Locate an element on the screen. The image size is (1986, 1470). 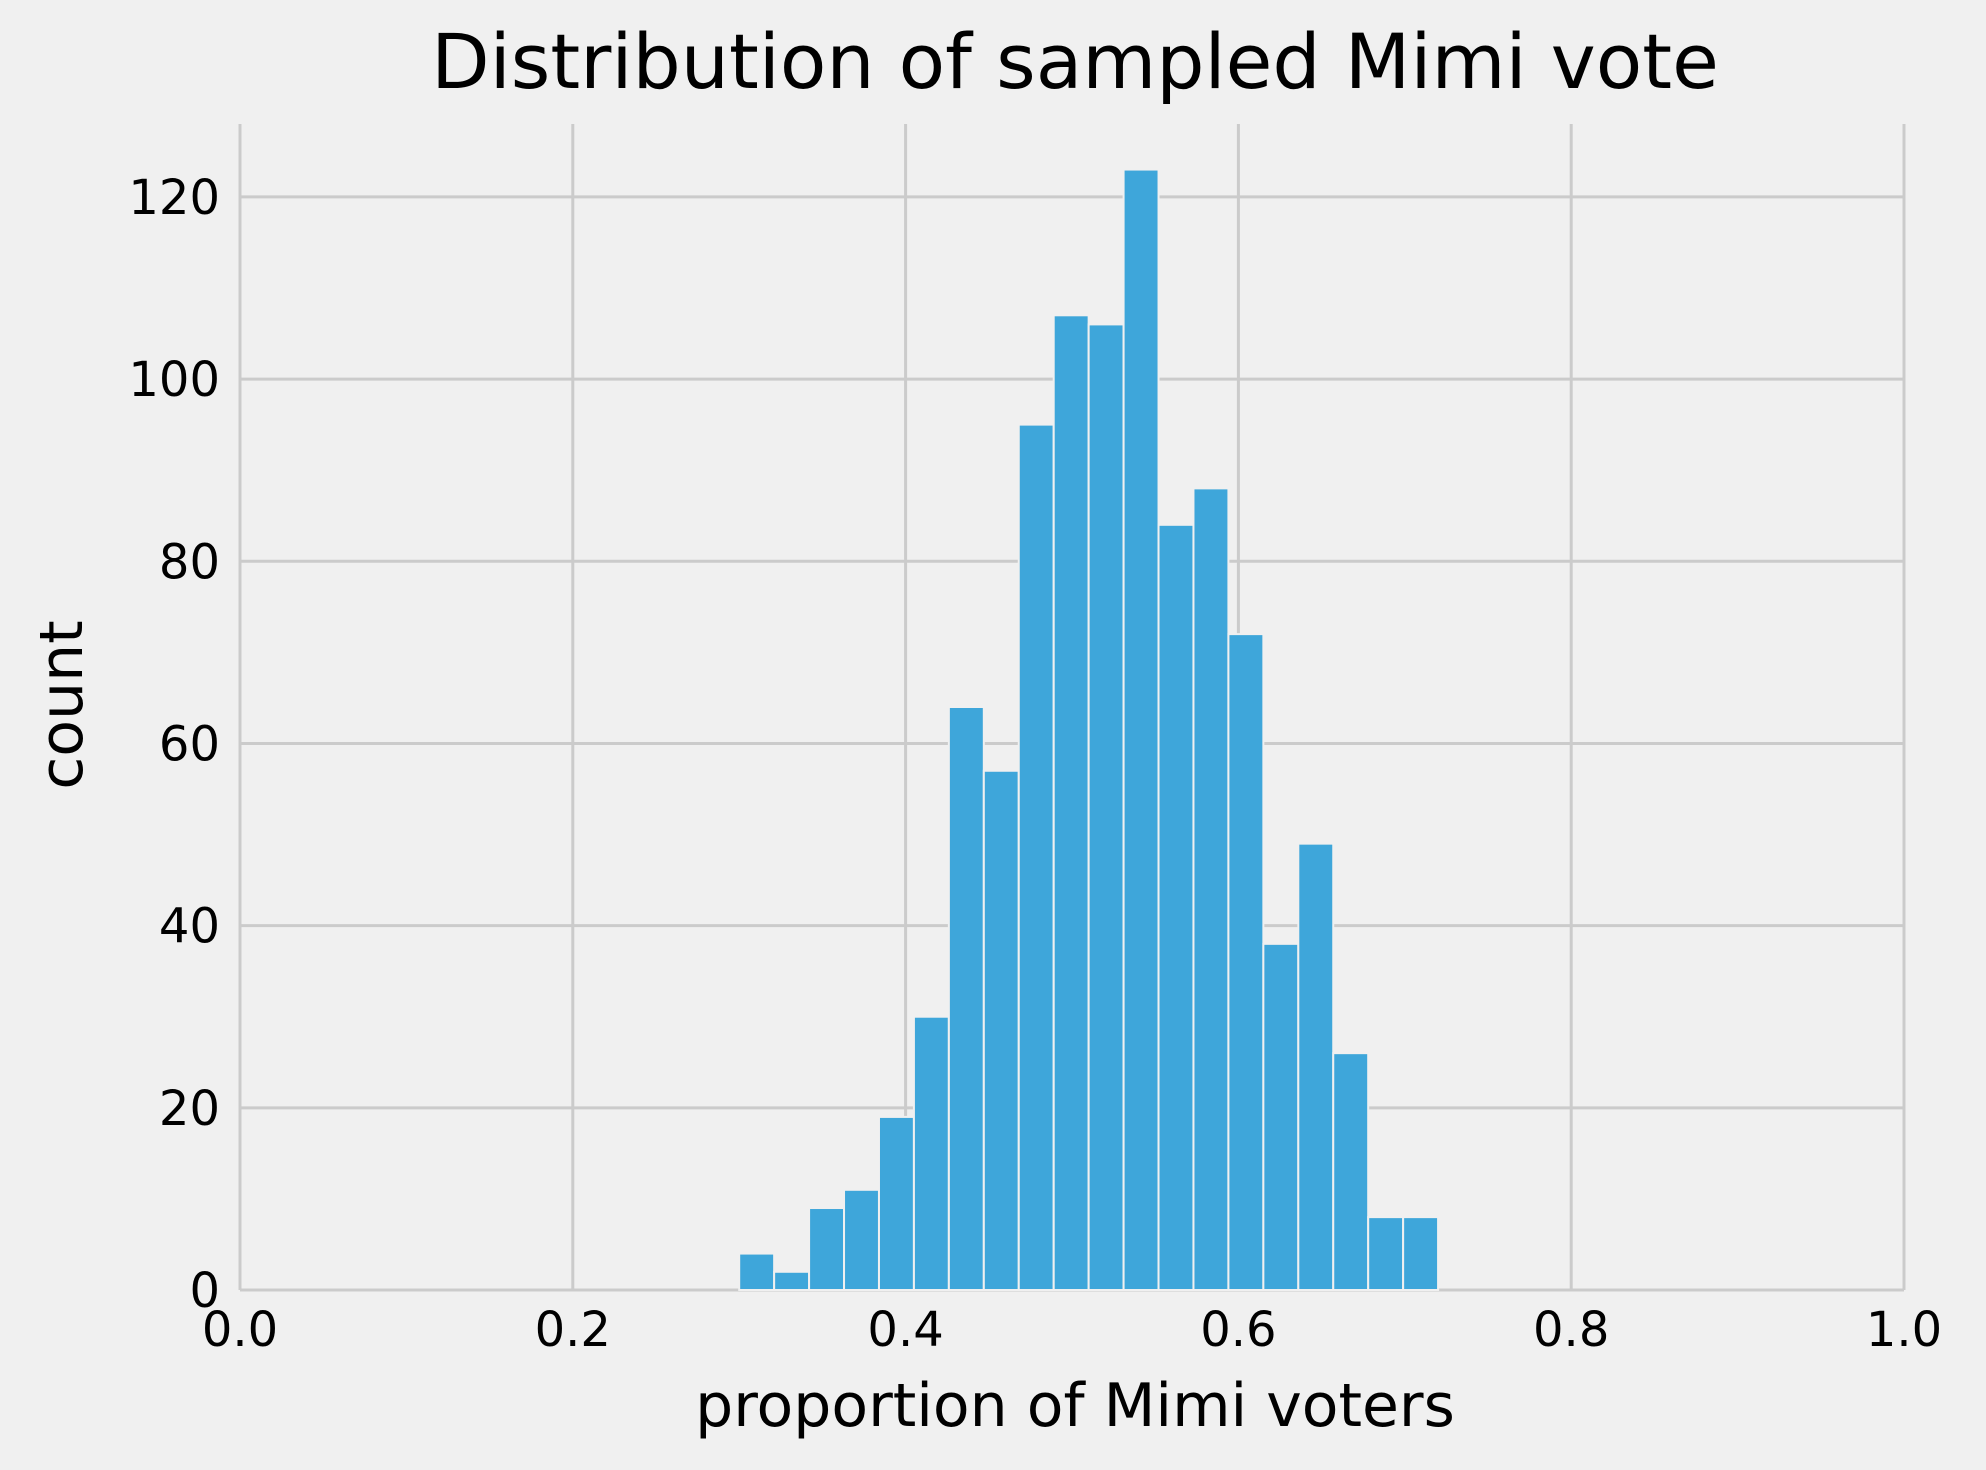
x-tick-label: 0.4 is located at coordinates (905, 1330).